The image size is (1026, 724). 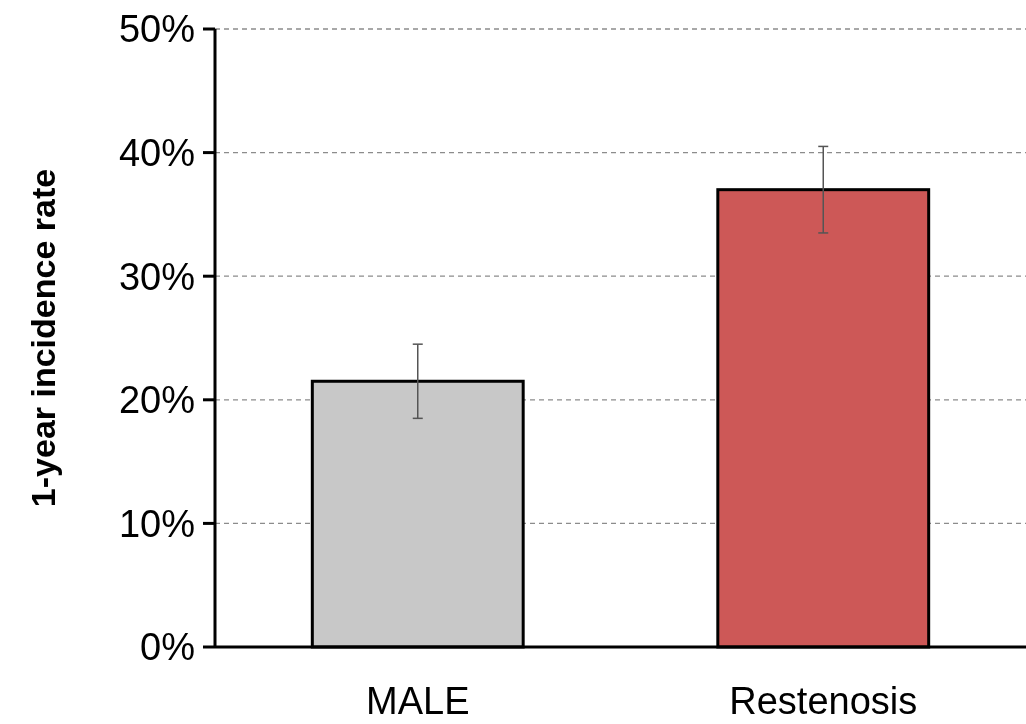 What do you see at coordinates (418, 701) in the screenshot?
I see `x-tick-label: MALE` at bounding box center [418, 701].